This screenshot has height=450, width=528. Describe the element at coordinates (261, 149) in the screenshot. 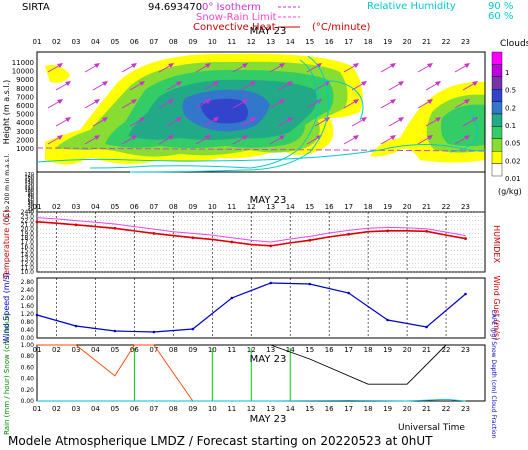

I see `isotherm-line` at that location.